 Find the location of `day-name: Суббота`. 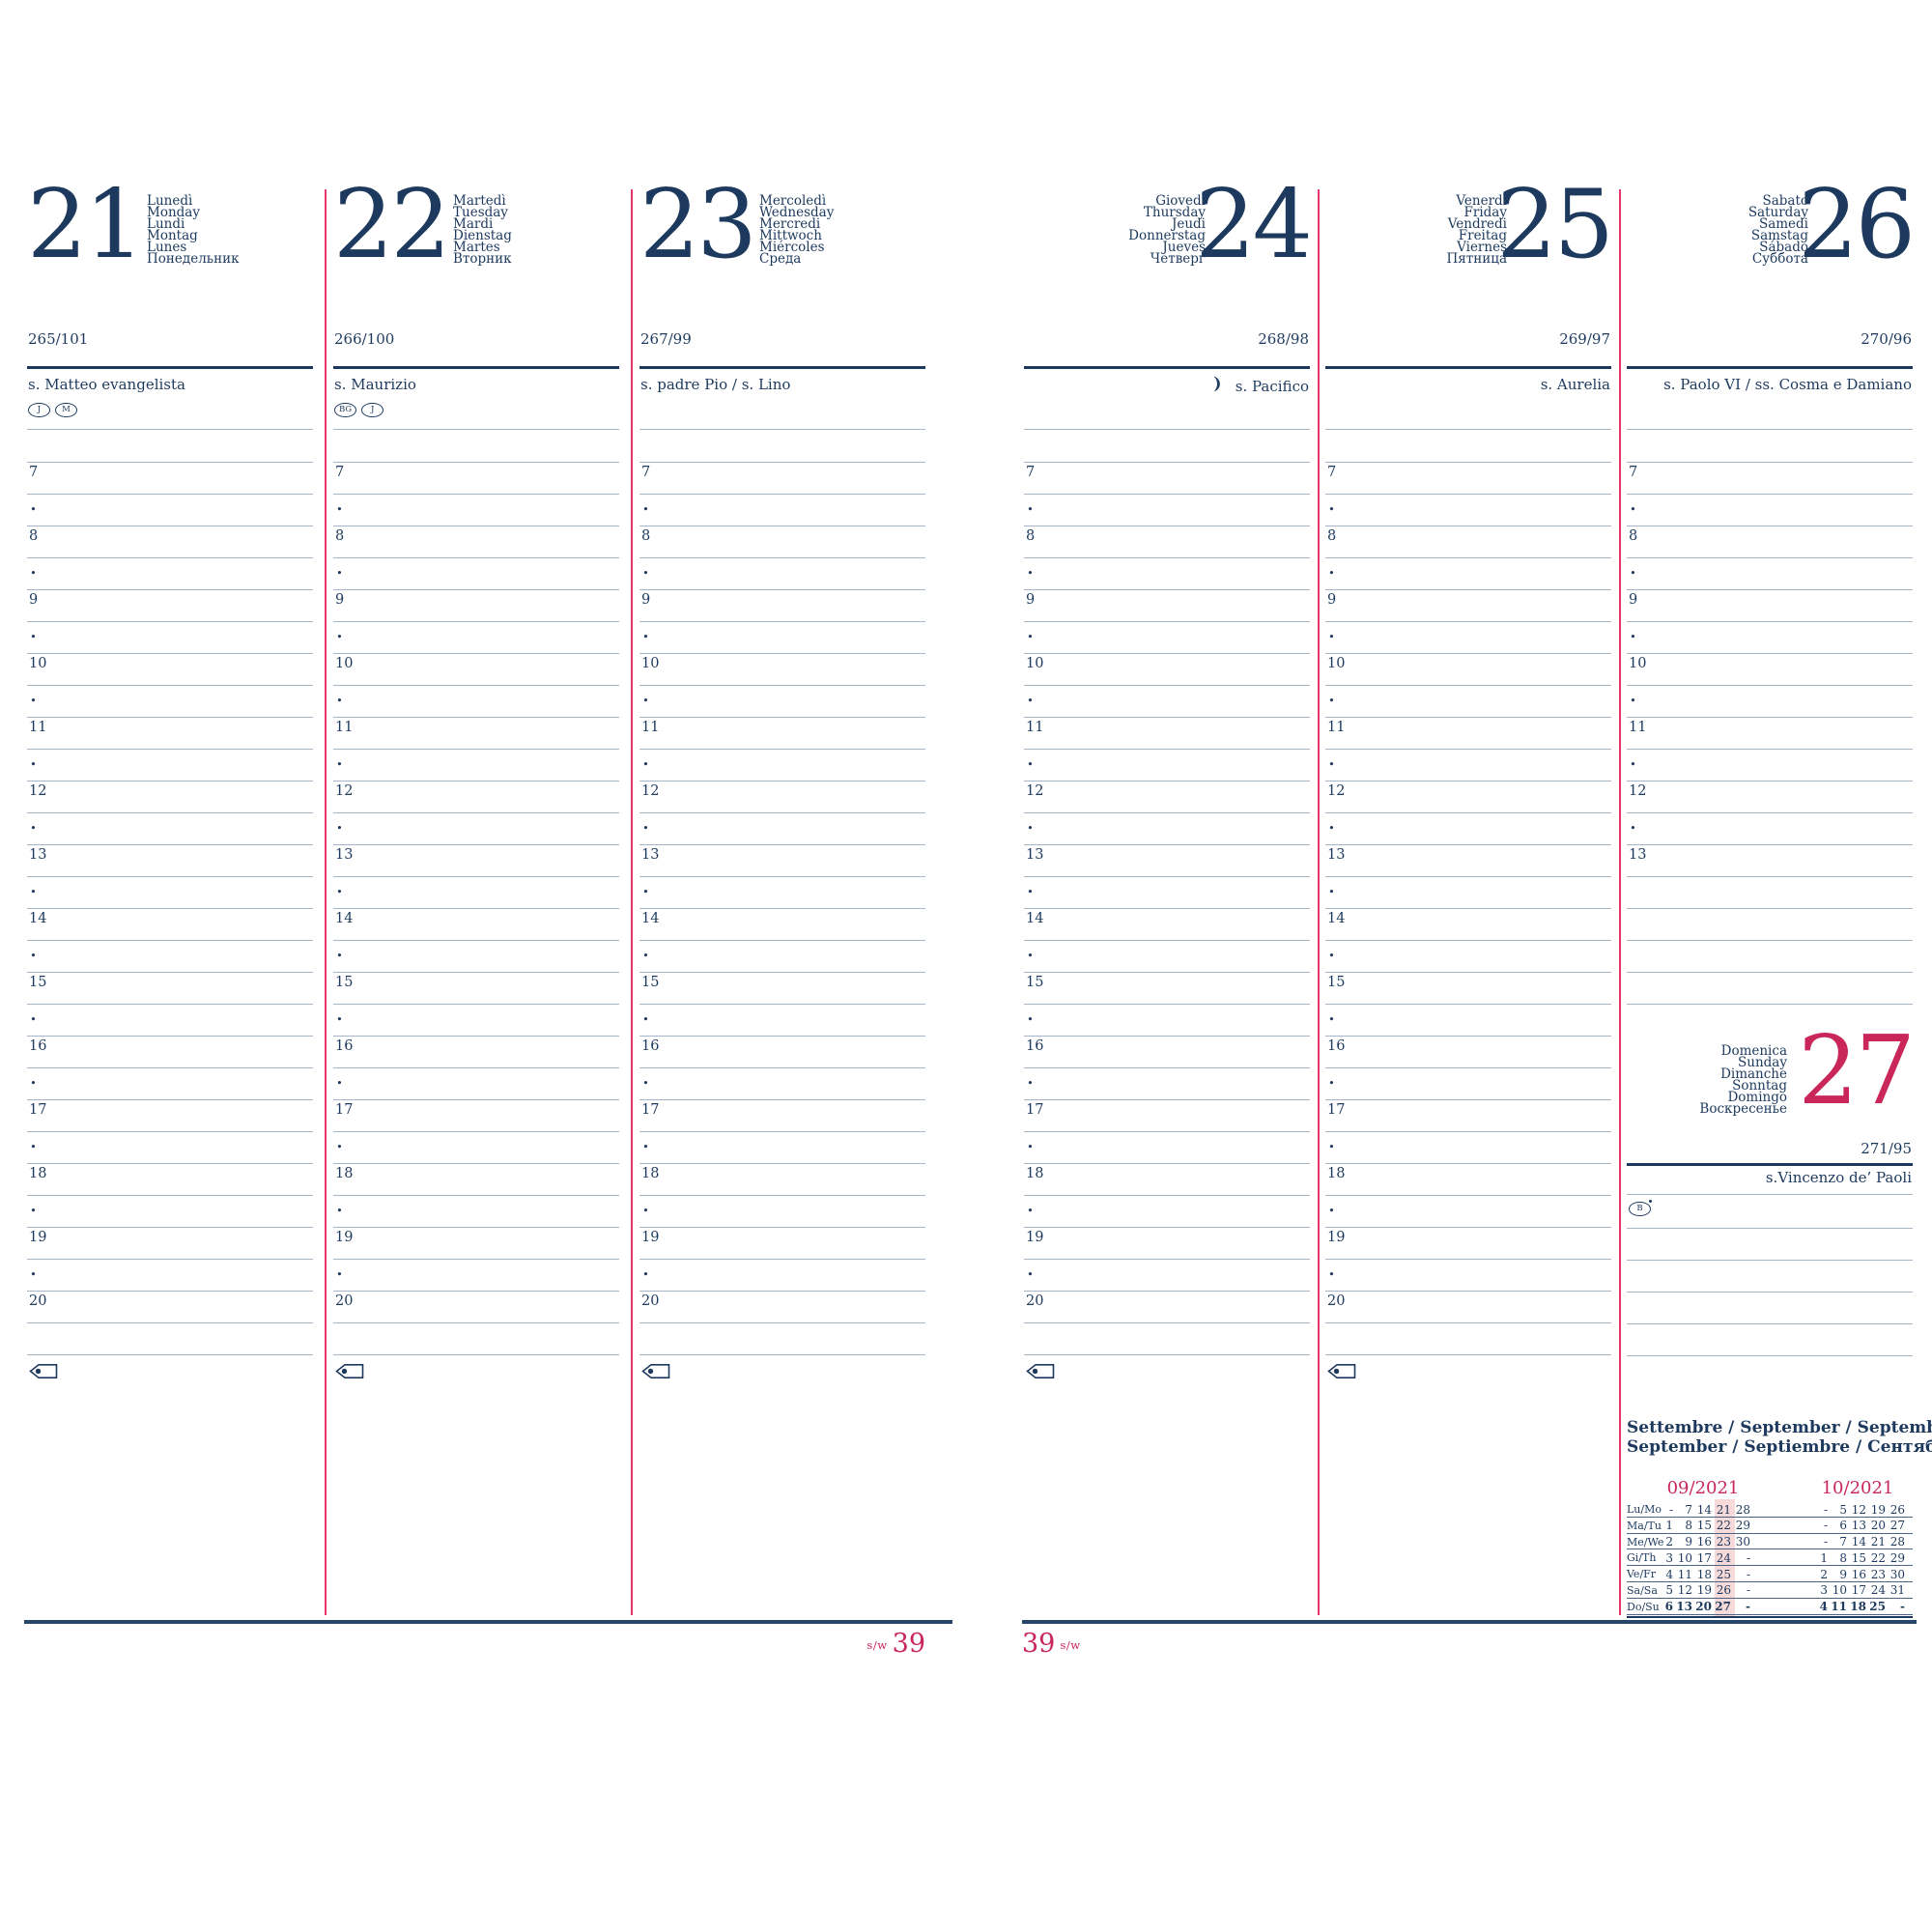

day-name: Суббота is located at coordinates (1779, 259).